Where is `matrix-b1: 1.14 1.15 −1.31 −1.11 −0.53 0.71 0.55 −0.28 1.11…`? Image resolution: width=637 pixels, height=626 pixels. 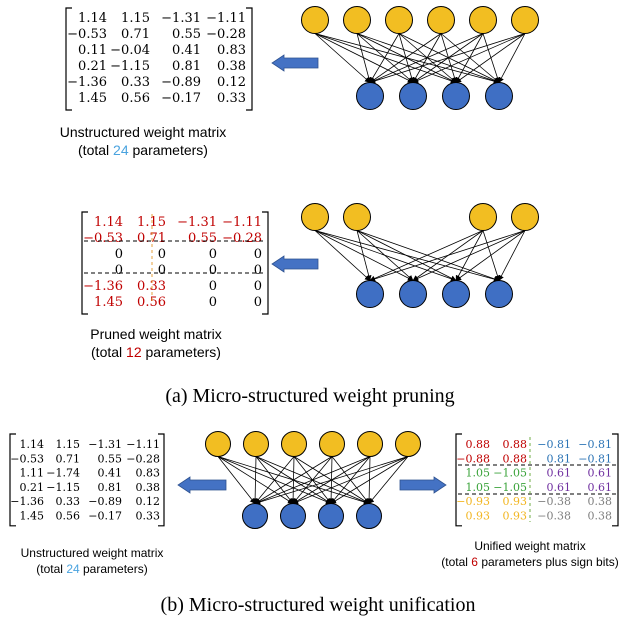
matrix-b1: 1.14 1.15 −1.31 −1.11 −0.53 0.71 0.55 −0.28 1.11… is located at coordinates (87, 480).